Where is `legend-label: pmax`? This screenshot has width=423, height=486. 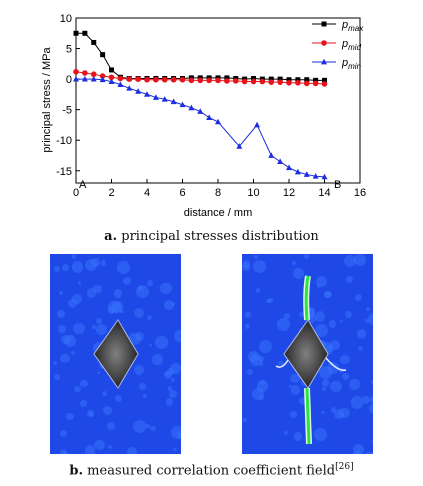 legend-label: pmax is located at coordinates (352, 26).